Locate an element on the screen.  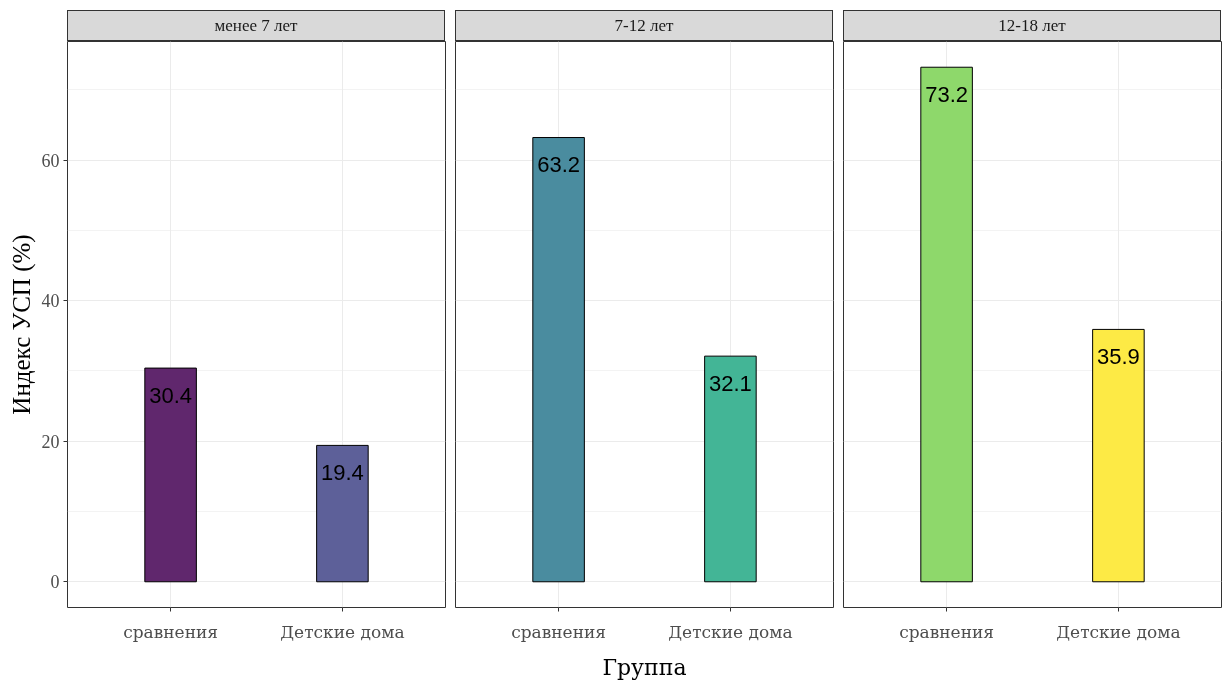
x-axis-title: Группа is located at coordinates (644, 667).